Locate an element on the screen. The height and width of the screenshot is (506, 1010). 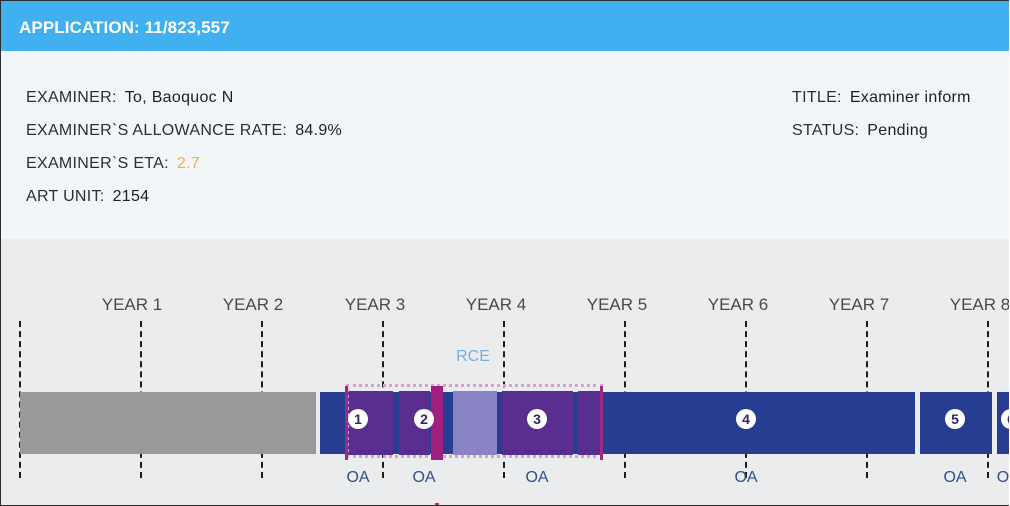
examiner-label: EXAMINER: is located at coordinates (71, 97).